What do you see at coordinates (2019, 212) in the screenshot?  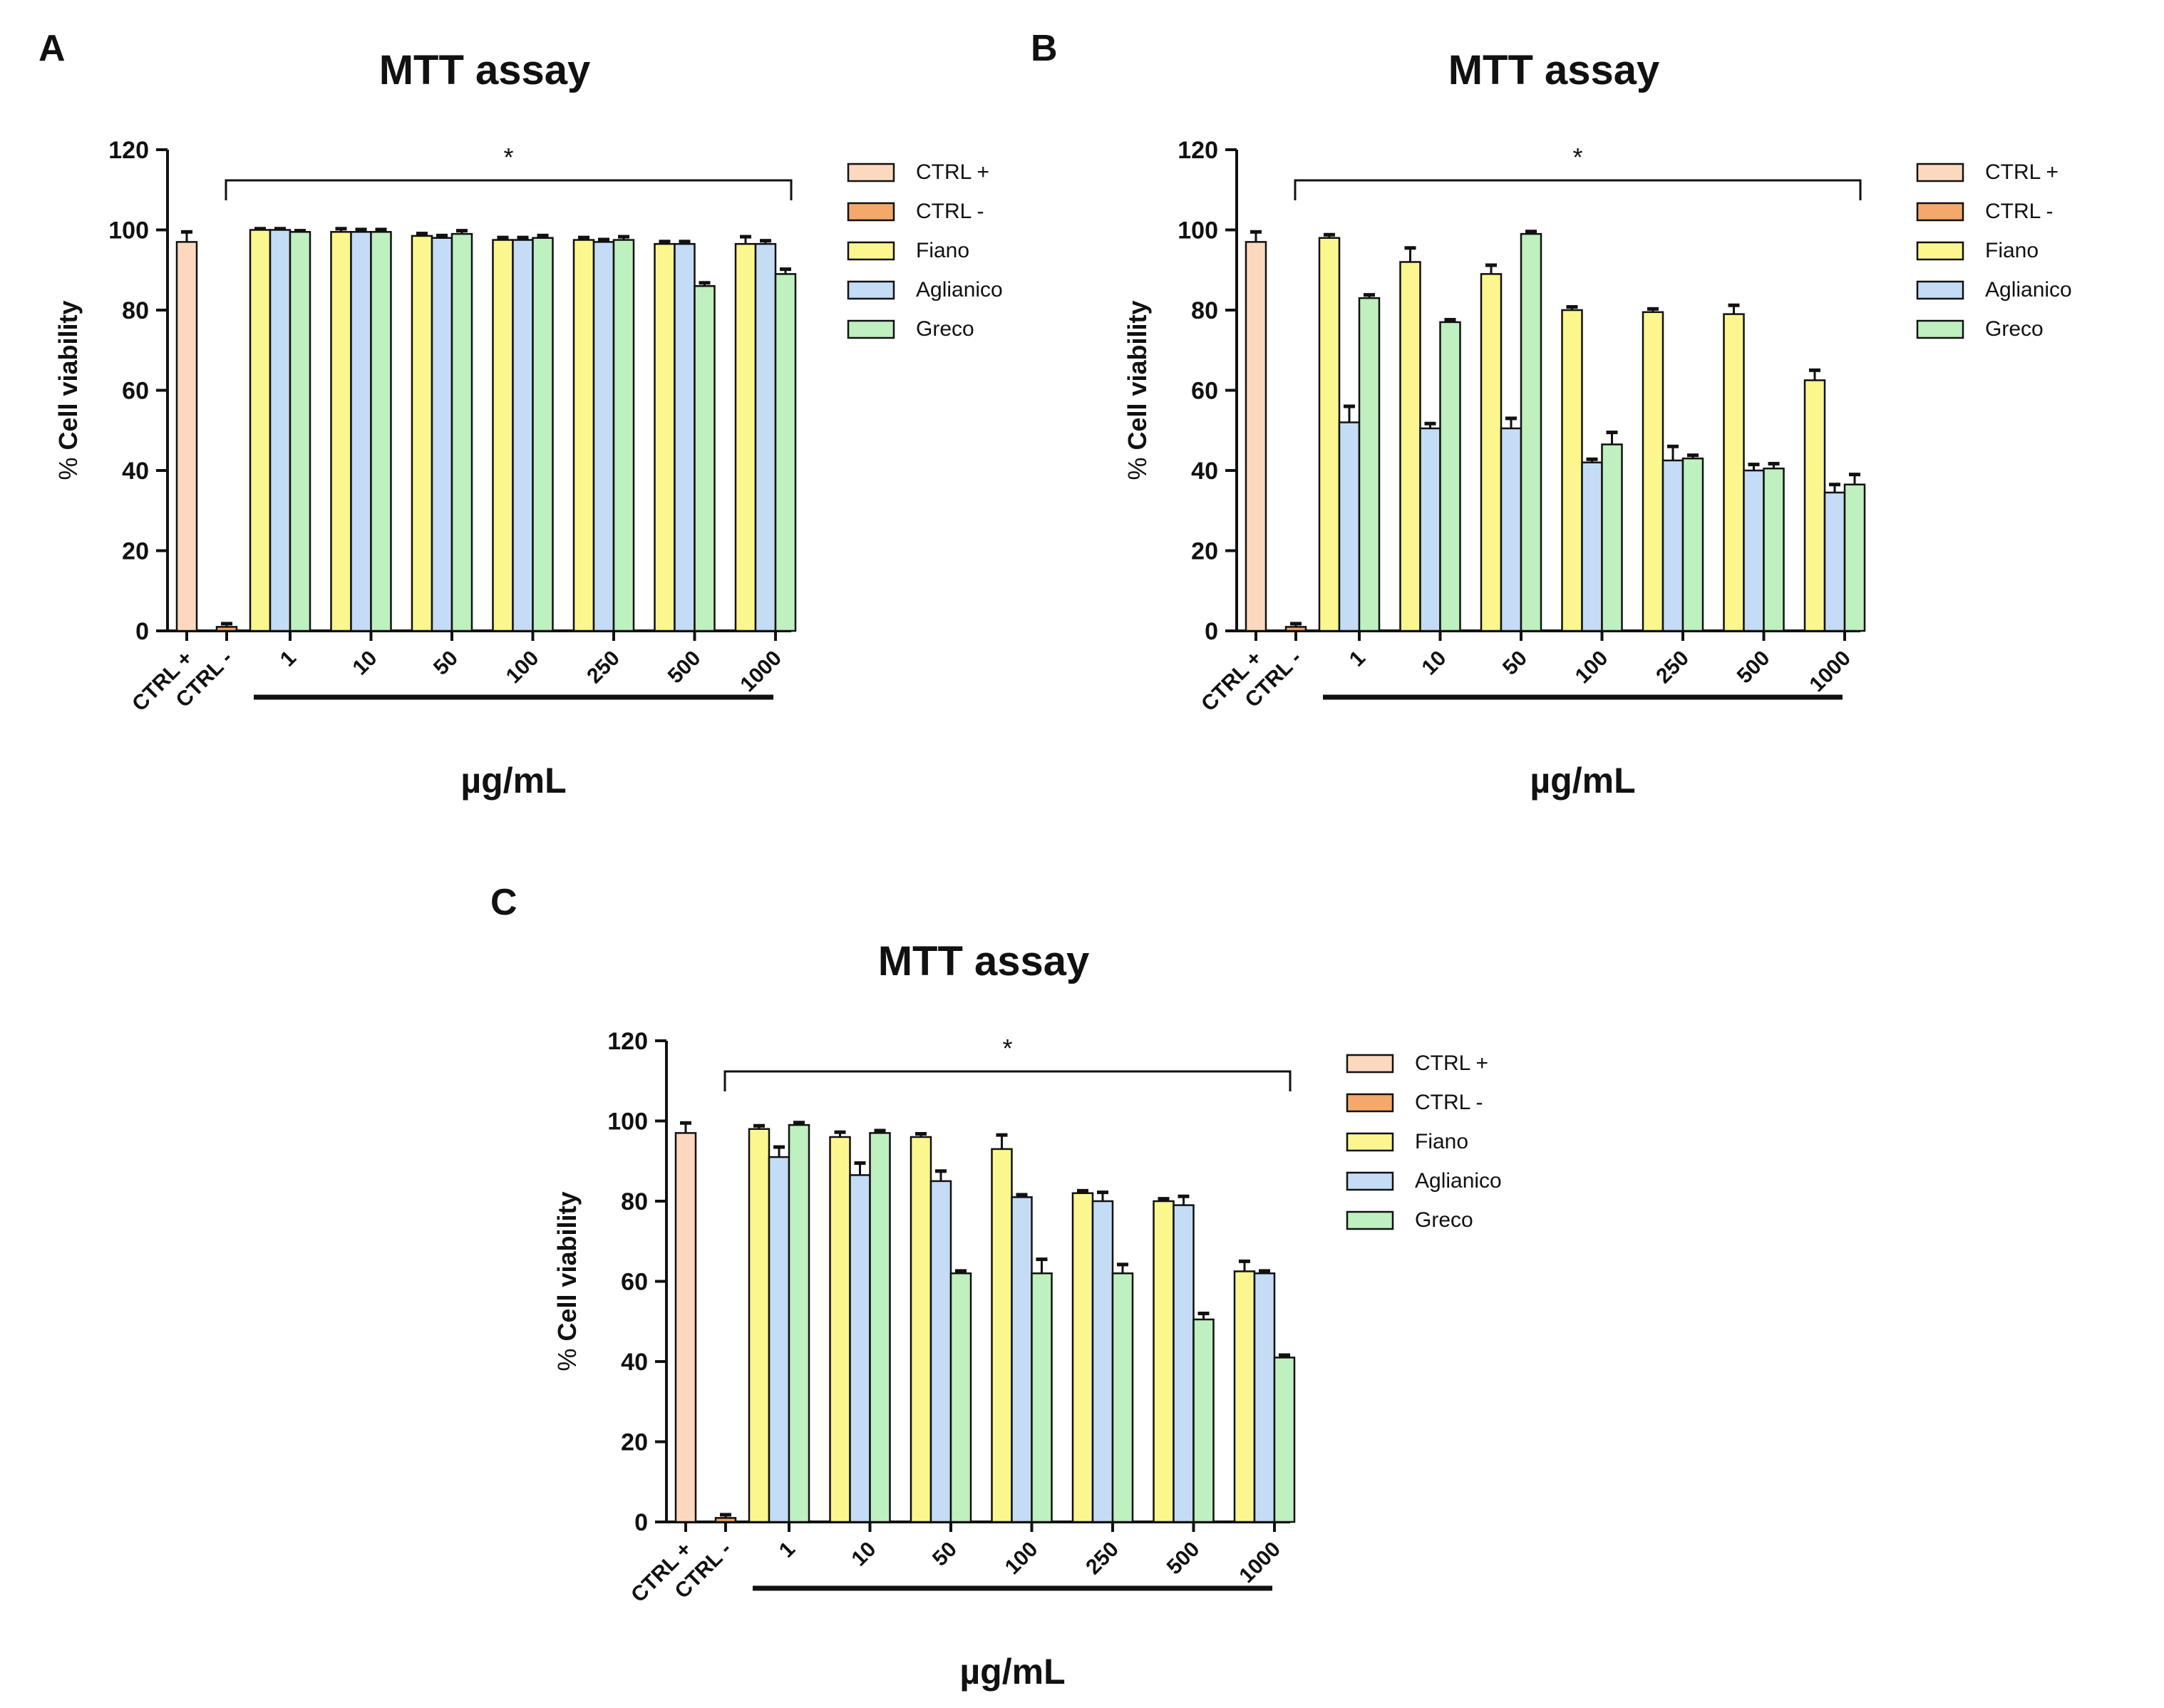 I see `legend-label: CTRL -` at bounding box center [2019, 212].